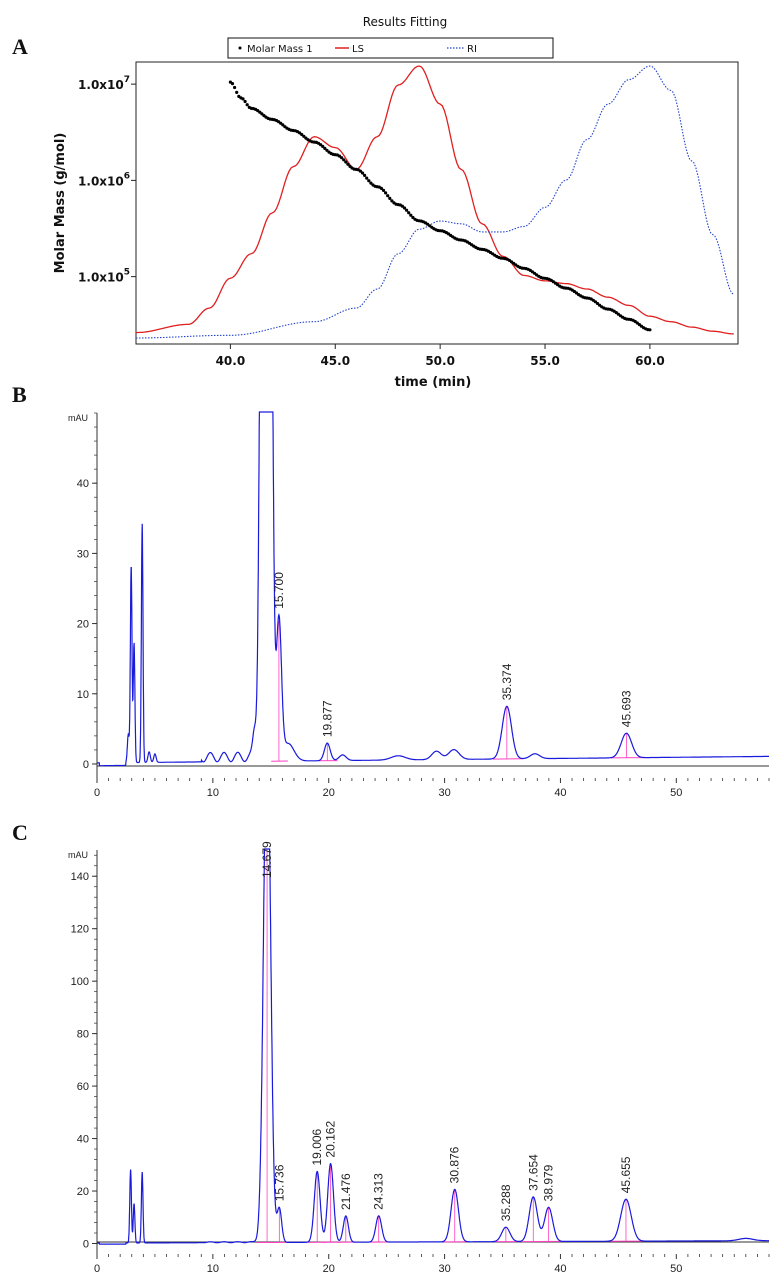 The image size is (781, 1280). Describe the element at coordinates (405, 22) in the screenshot. I see `chart-a-title: Results Fitting` at that location.